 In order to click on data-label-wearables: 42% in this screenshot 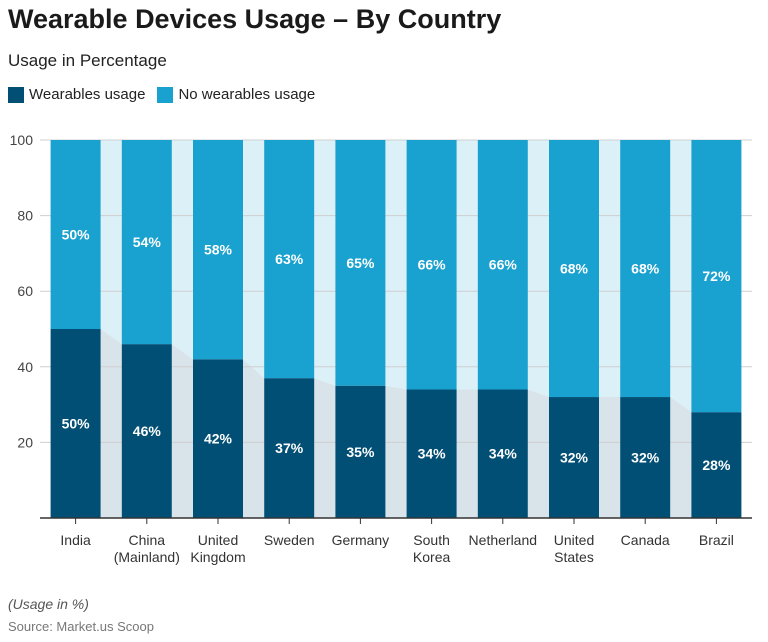, I will do `click(218, 439)`.